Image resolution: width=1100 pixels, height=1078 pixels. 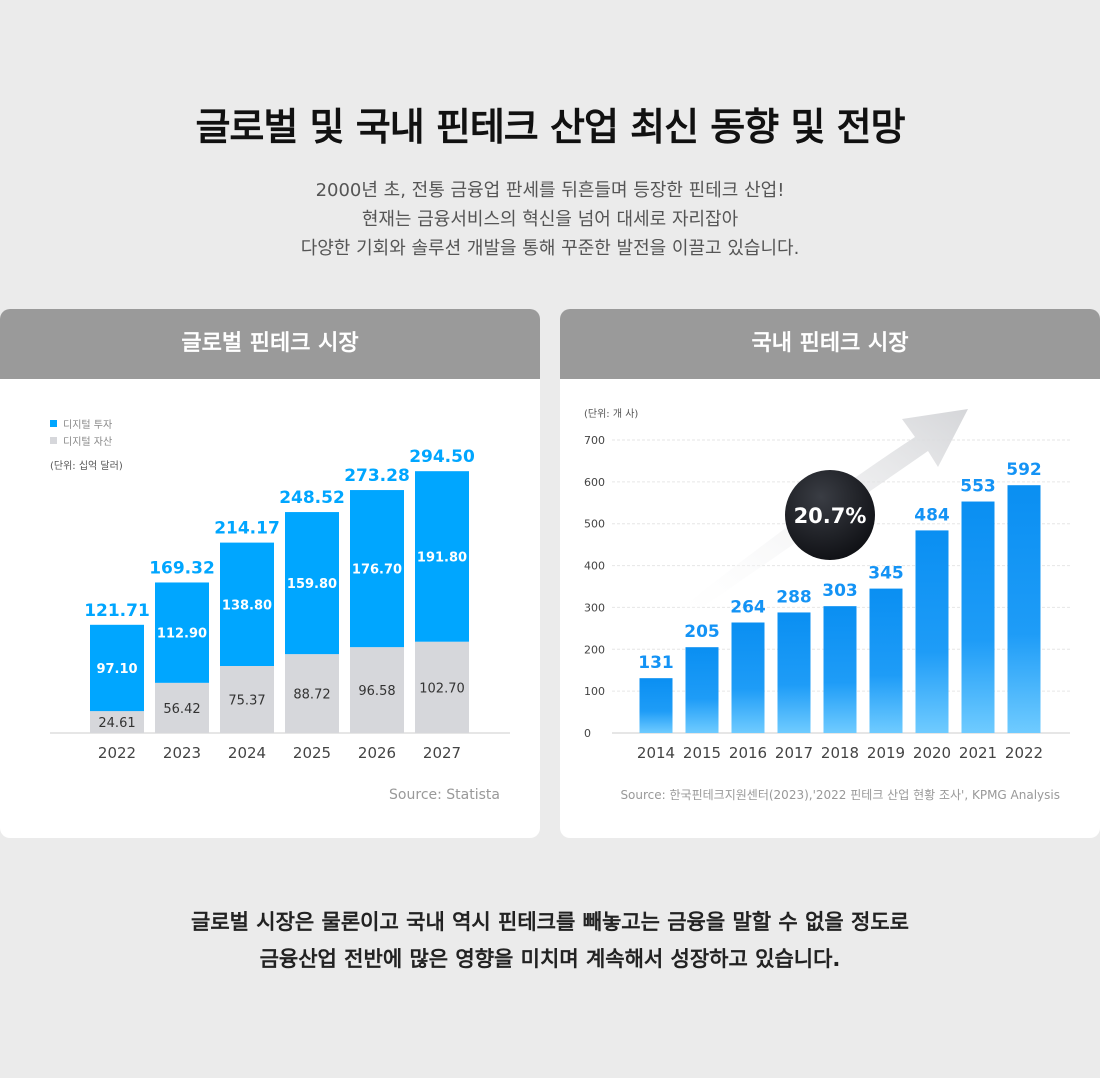 What do you see at coordinates (1024, 470) in the screenshot?
I see `data-label: 592` at bounding box center [1024, 470].